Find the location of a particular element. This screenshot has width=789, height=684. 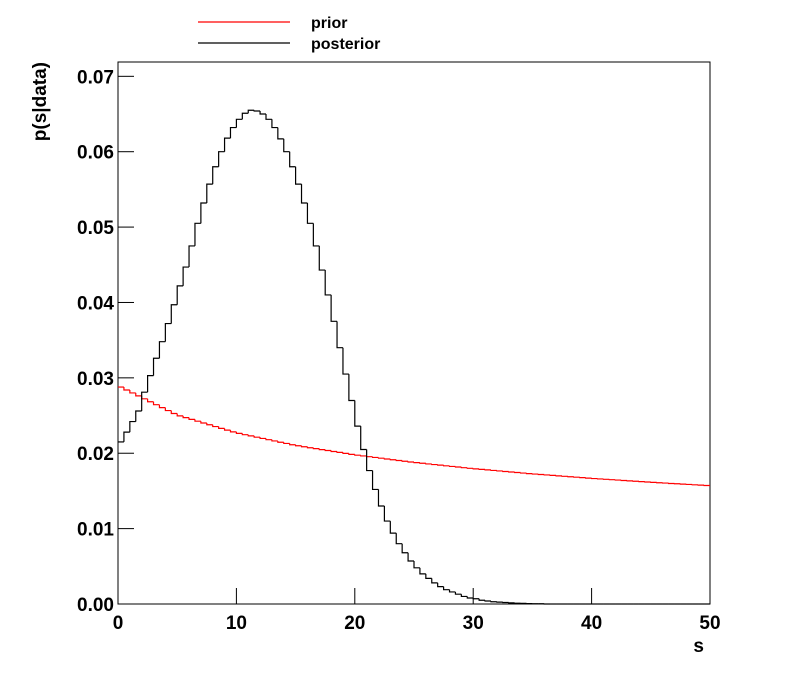

legend-label: posterior is located at coordinates (345, 44).